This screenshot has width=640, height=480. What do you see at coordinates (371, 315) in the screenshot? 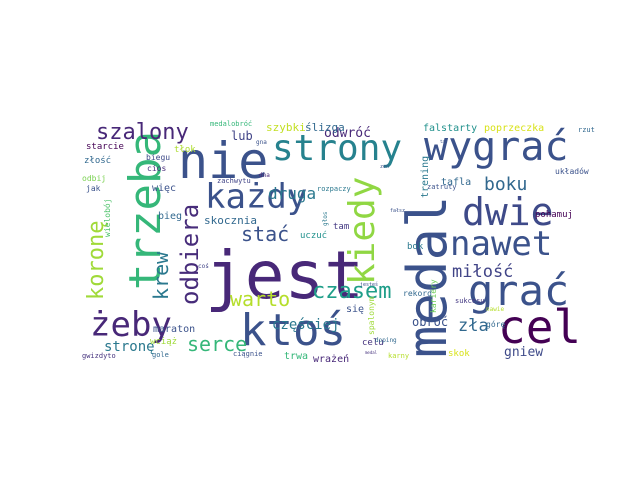
I see `cloud-word: spalonym` at bounding box center [371, 315].